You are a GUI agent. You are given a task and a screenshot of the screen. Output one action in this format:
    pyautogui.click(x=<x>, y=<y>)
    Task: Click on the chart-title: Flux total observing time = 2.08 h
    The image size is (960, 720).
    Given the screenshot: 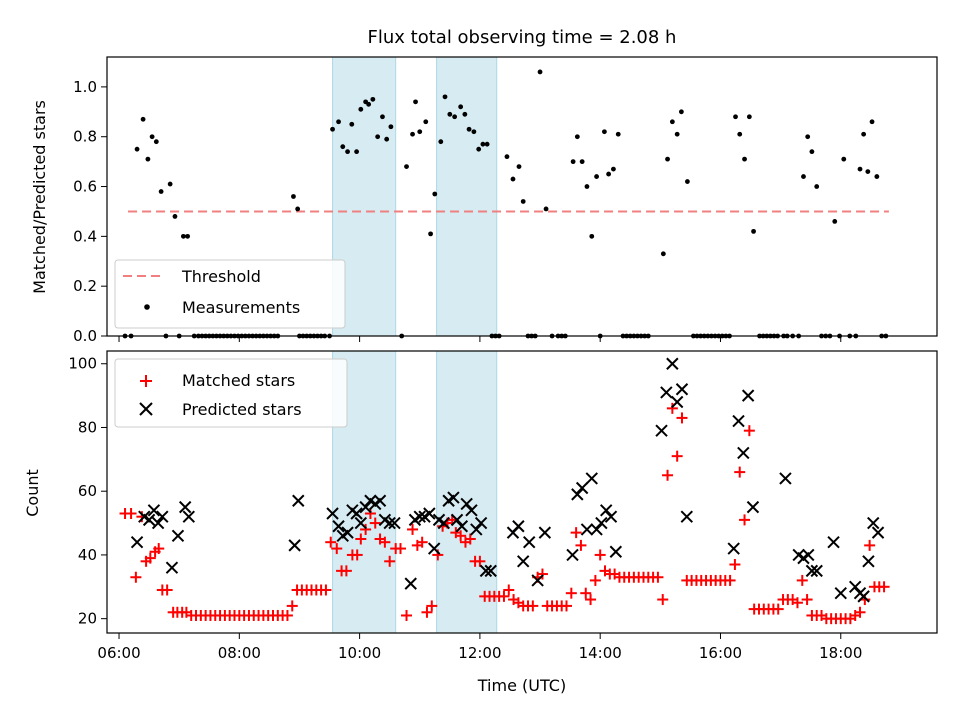 What is the action you would take?
    pyautogui.click(x=522, y=37)
    